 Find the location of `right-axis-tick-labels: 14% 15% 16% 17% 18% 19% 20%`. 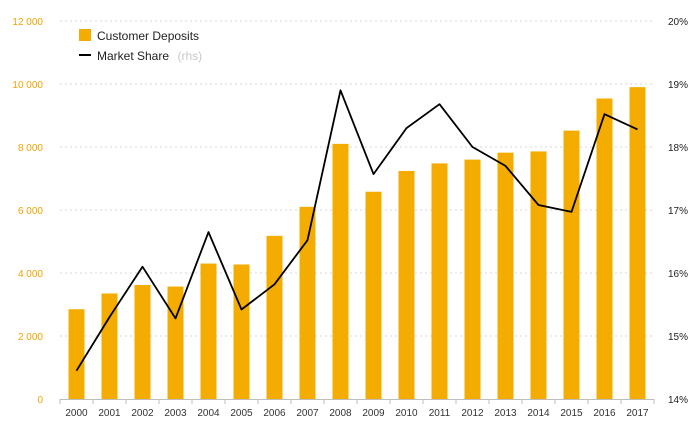

right-axis-tick-labels: 14% 15% 16% 17% 18% 19% 20% is located at coordinates (678, 211).